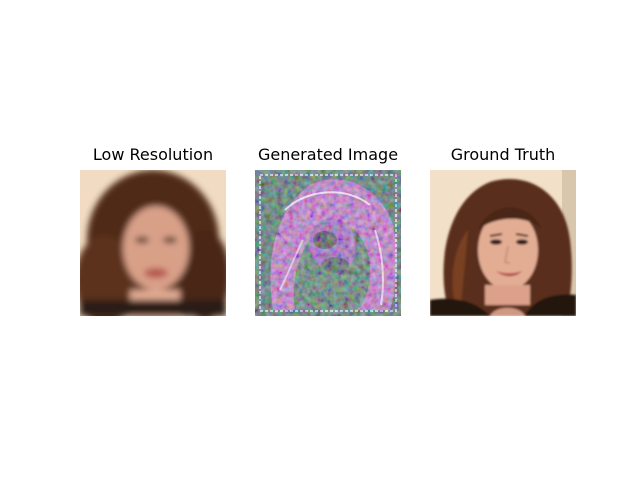  What do you see at coordinates (153, 154) in the screenshot?
I see `panel-title-low-resolution: Low Resolution` at bounding box center [153, 154].